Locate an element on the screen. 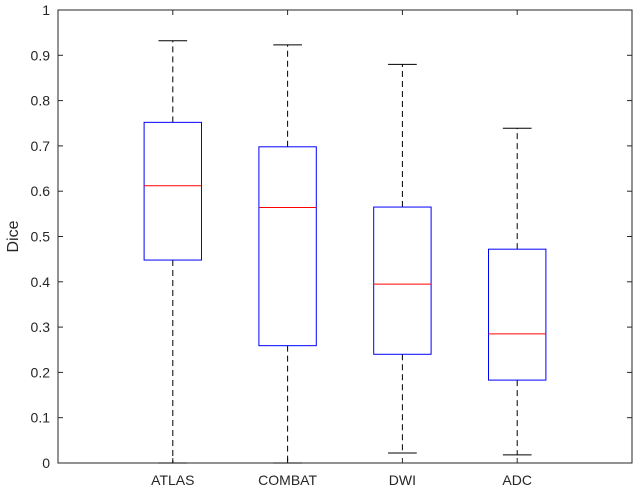 This screenshot has width=638, height=493. x-tick-label: COMBAT is located at coordinates (287, 480).